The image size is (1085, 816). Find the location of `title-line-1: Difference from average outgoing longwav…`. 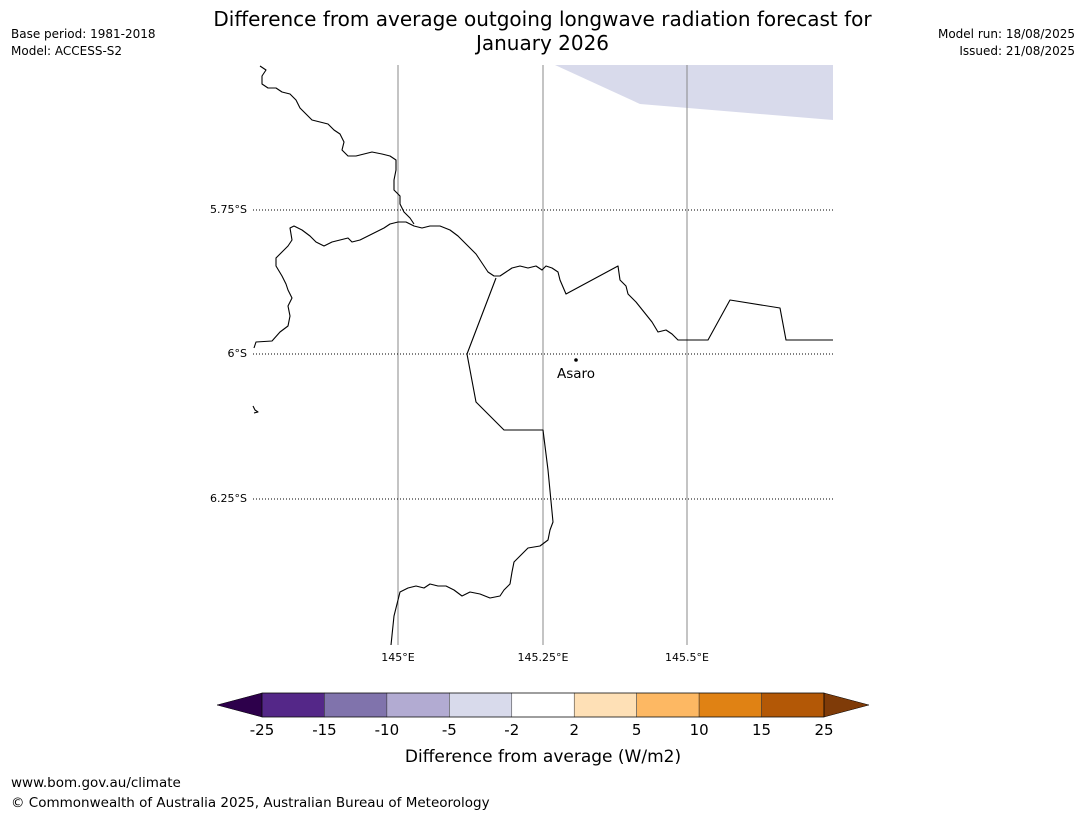

title-line-1: Difference from average outgoing longwav… is located at coordinates (542, 19).